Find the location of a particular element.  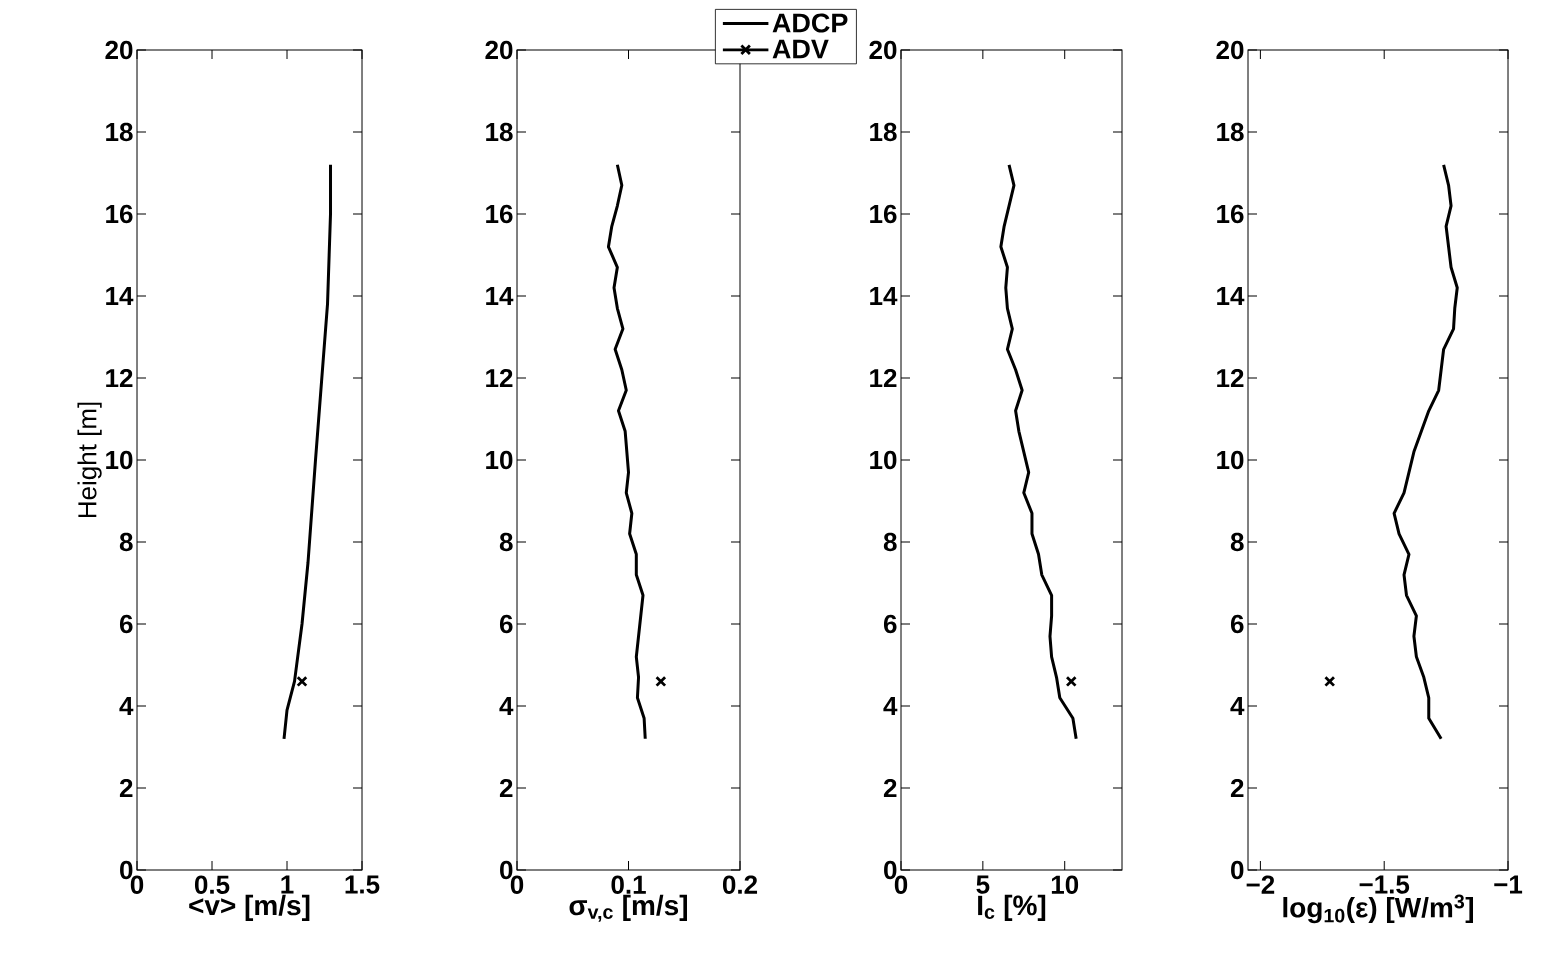

x-axis-title: log$_{10}$(ε) [W/m$^{3}$] is located at coordinates (1378, 909).